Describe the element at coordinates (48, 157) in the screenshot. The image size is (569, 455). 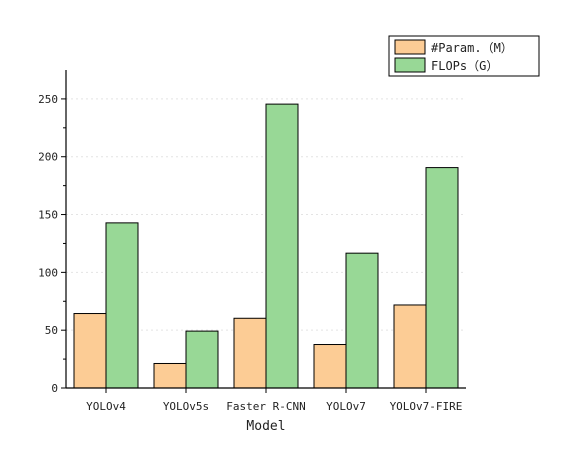
I see `y-tick-label: 200` at that location.